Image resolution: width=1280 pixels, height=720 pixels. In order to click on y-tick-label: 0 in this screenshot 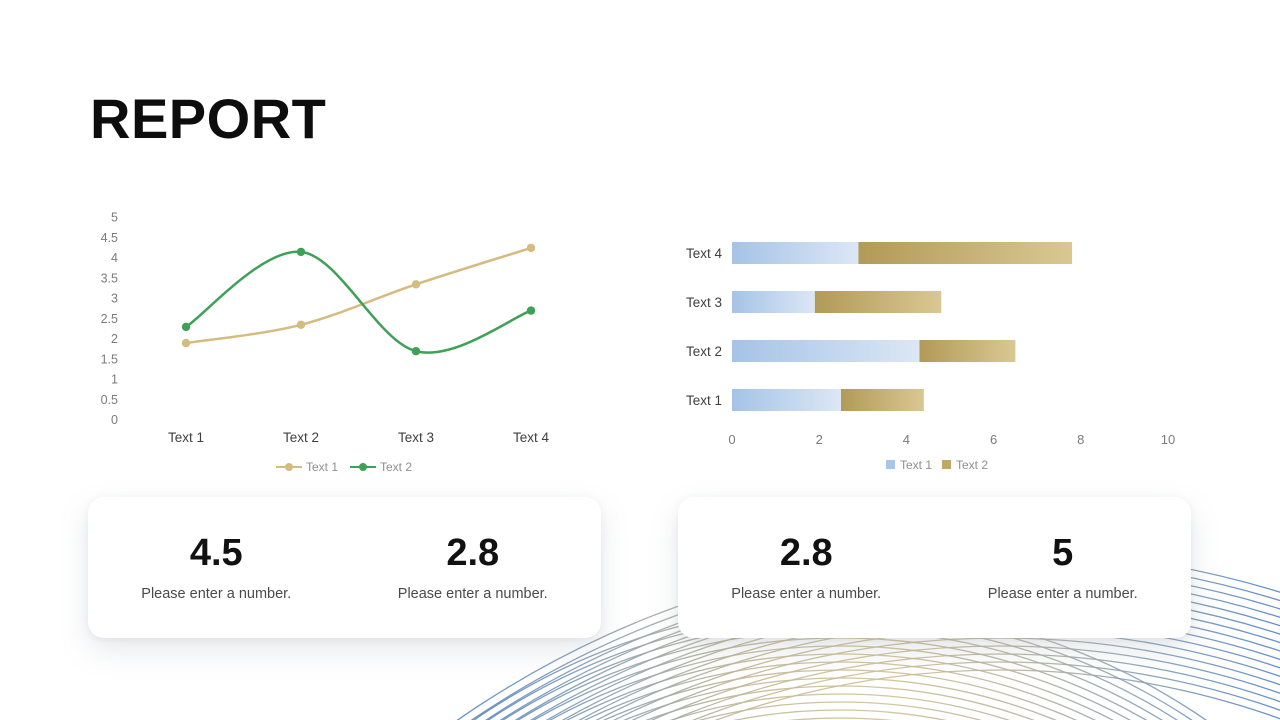, I will do `click(114, 420)`.